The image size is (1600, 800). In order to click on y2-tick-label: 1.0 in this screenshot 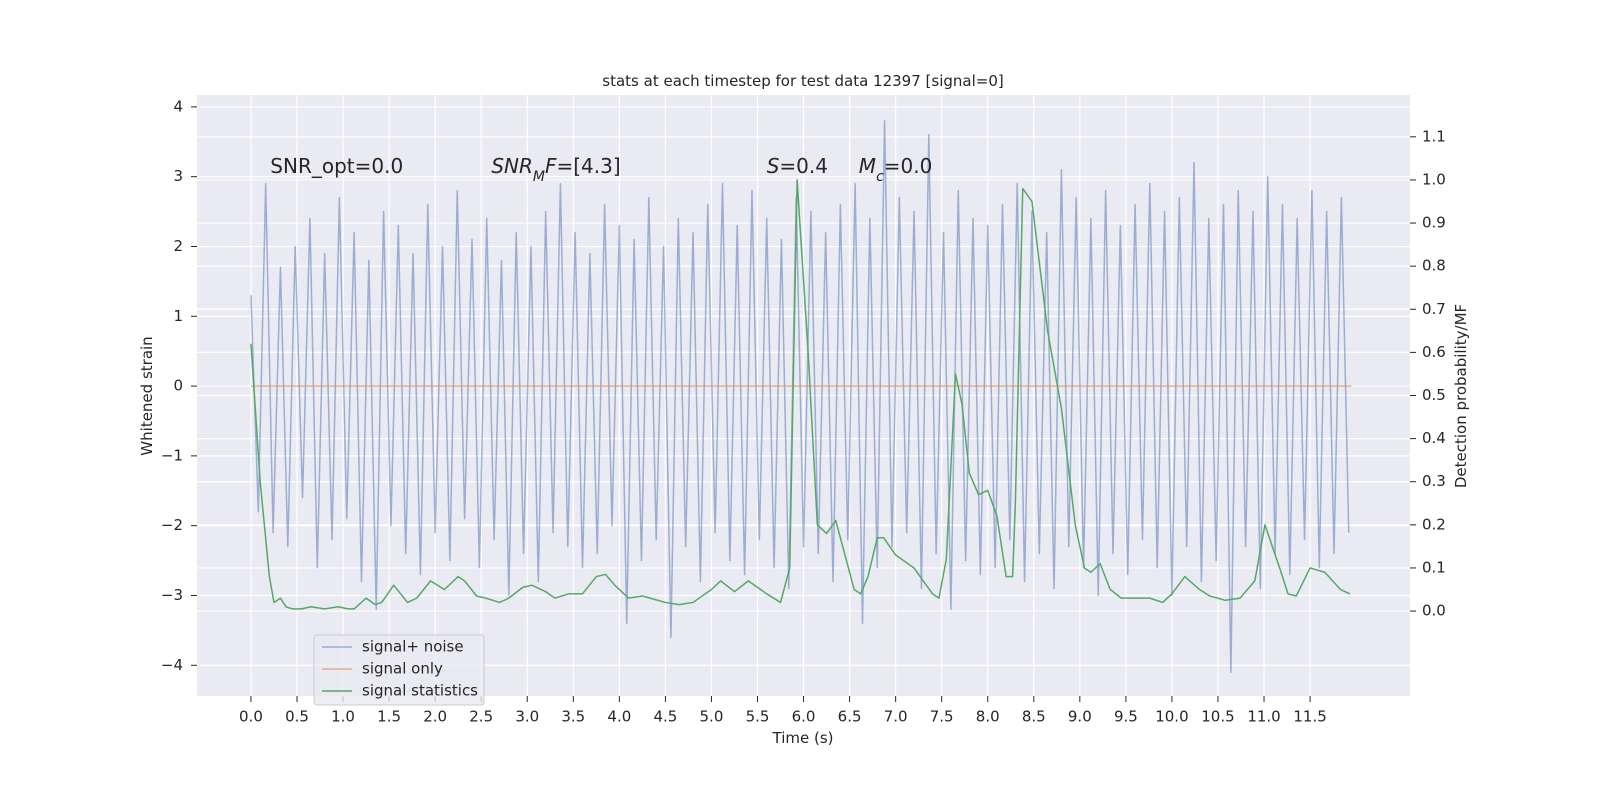, I will do `click(1434, 179)`.